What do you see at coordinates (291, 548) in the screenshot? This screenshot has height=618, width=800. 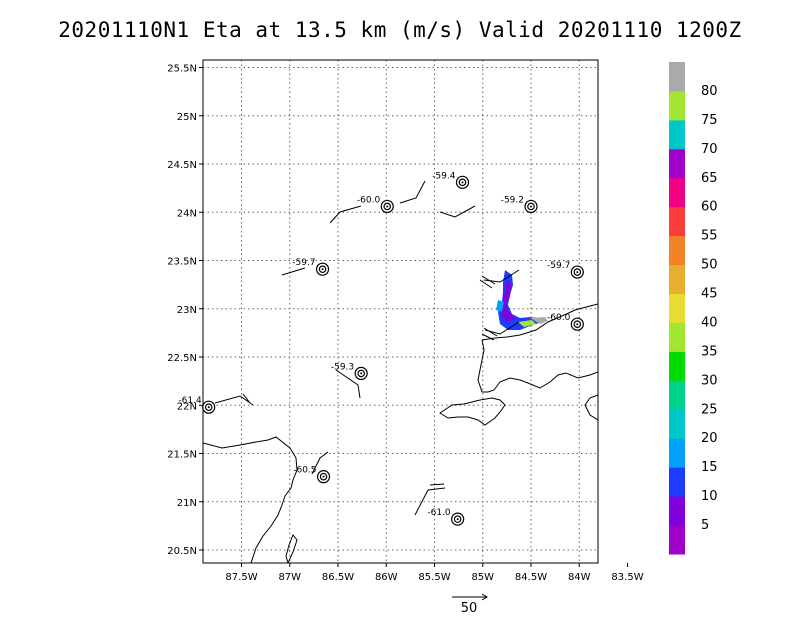 I see `coastline-cozumel` at bounding box center [291, 548].